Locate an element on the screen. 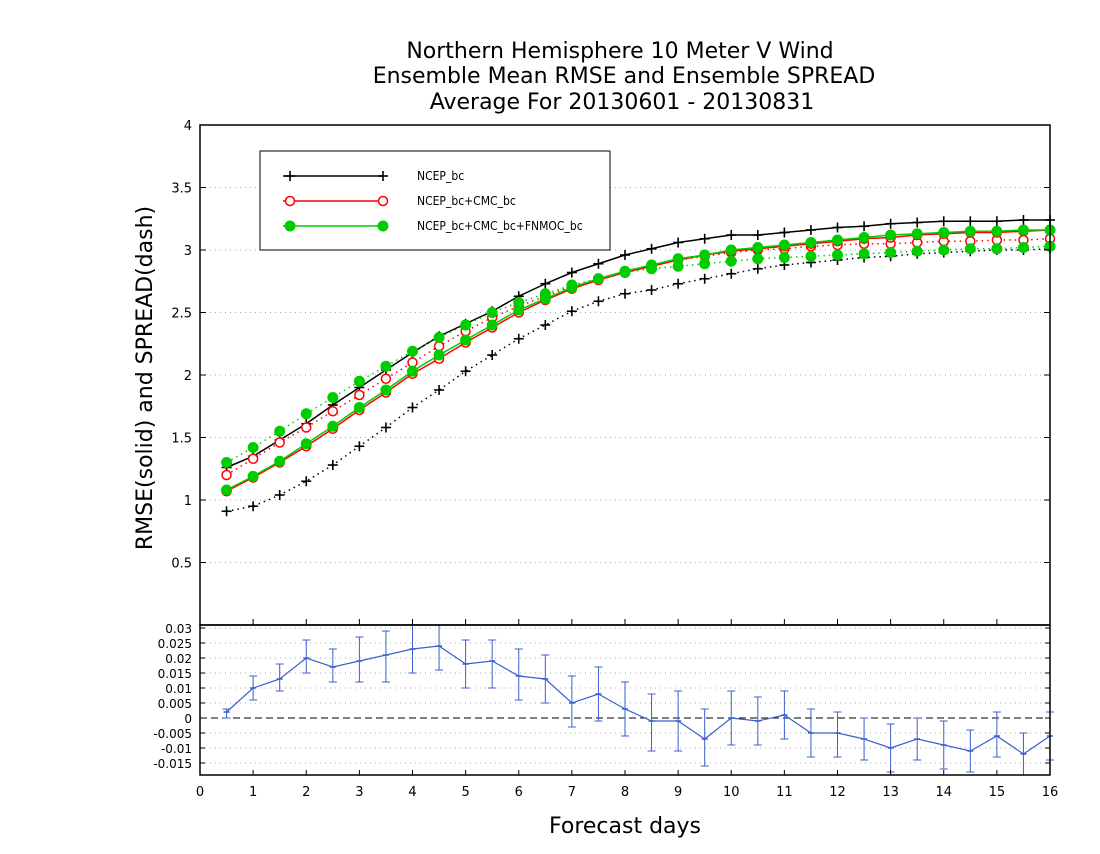 The height and width of the screenshot is (854, 1100). y-axis-title: RMSE(solid) and SPREAD(dash) is located at coordinates (145, 378).